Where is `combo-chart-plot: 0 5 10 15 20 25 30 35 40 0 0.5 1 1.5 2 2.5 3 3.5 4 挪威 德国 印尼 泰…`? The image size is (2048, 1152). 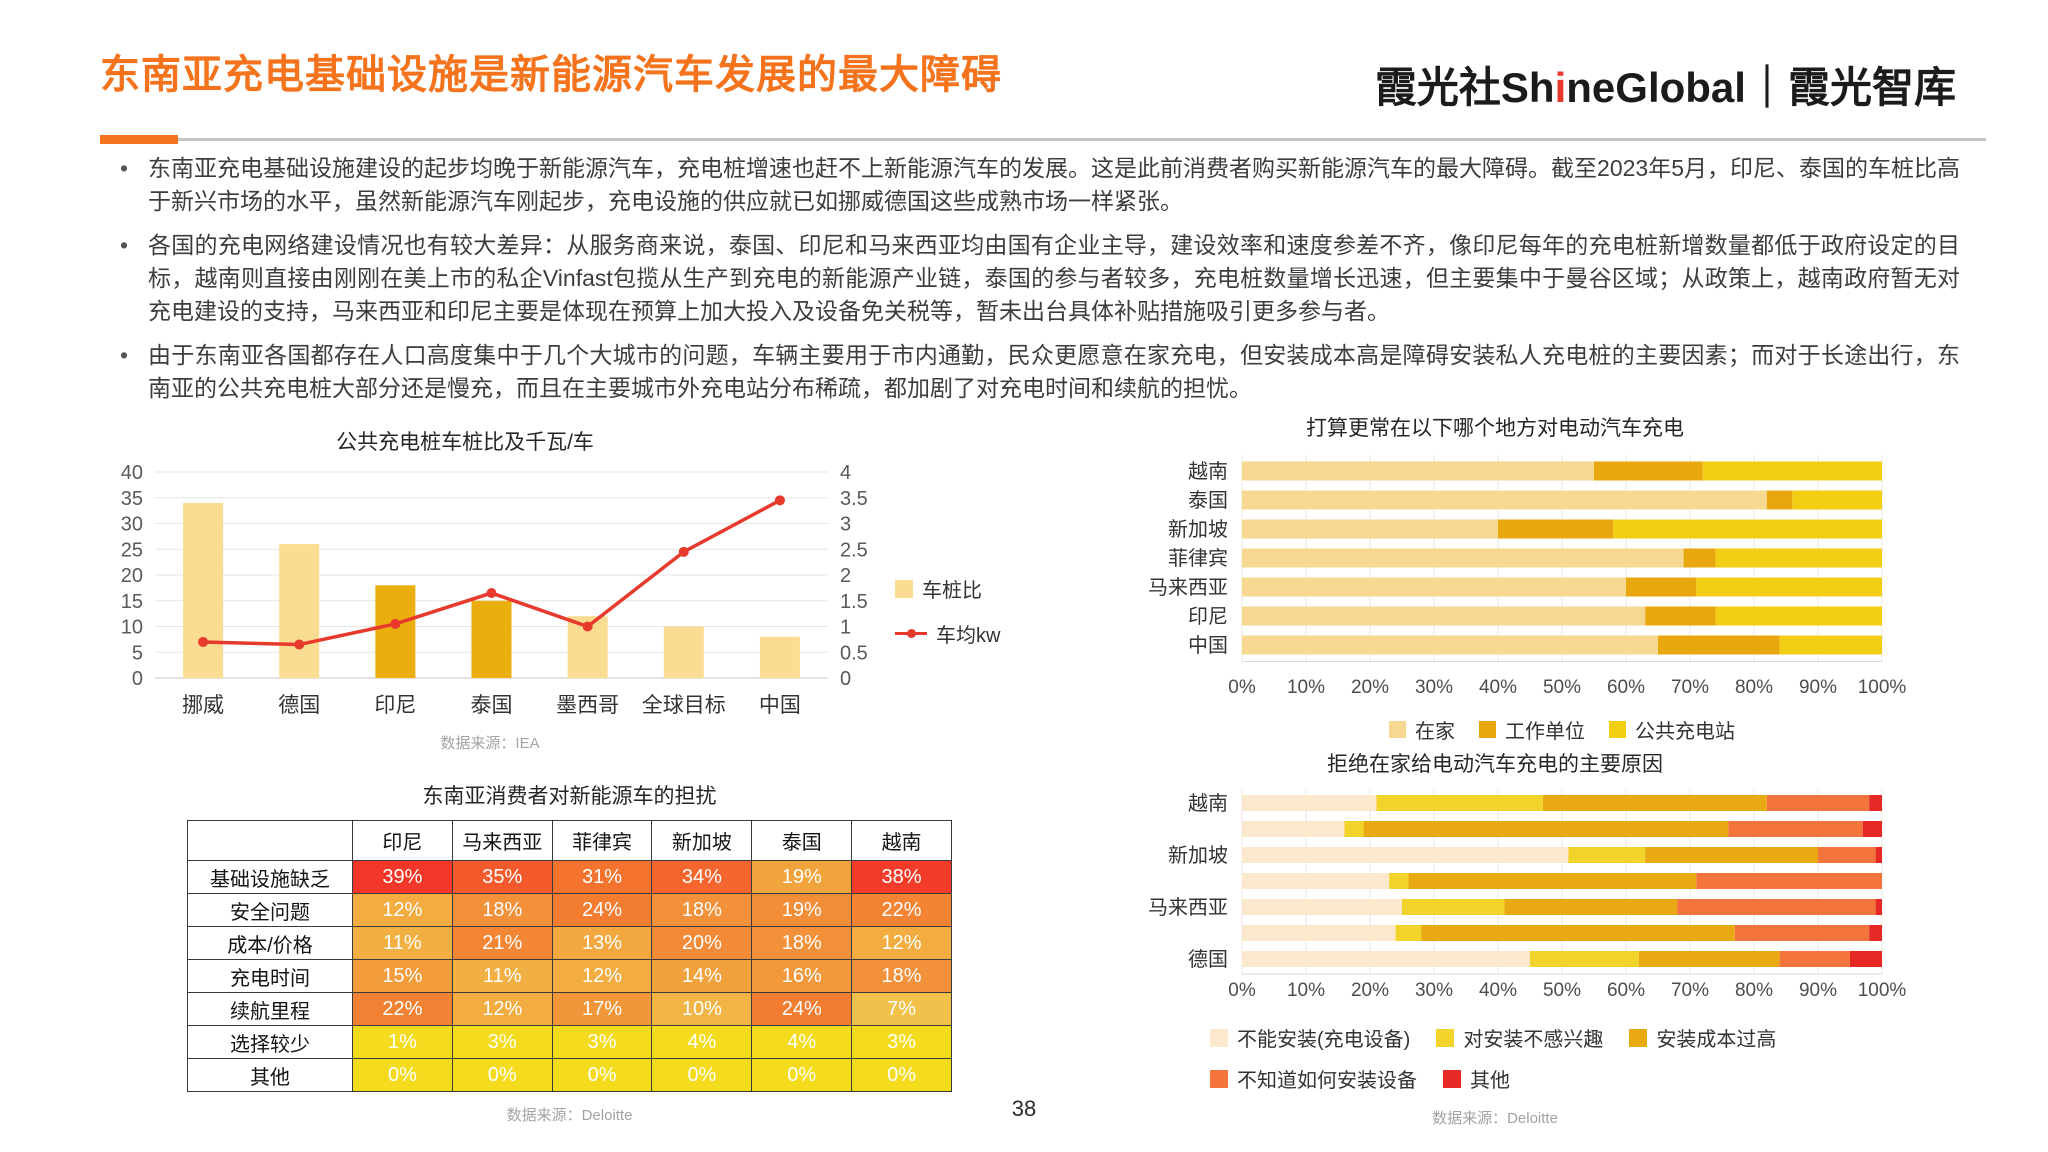 combo-chart-plot: 0 5 10 15 20 25 30 35 40 0 0.5 1 1.5 2 2.5 3 3.5 4 挪威 德国 印尼 泰… is located at coordinates (494, 589).